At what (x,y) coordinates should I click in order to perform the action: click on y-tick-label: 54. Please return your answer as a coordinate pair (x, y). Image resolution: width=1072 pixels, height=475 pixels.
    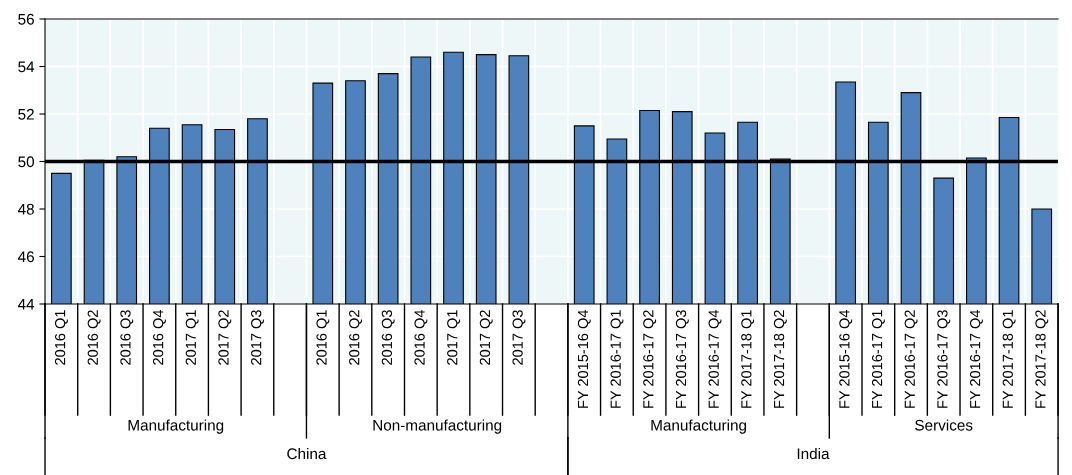
    Looking at the image, I should click on (26, 67).